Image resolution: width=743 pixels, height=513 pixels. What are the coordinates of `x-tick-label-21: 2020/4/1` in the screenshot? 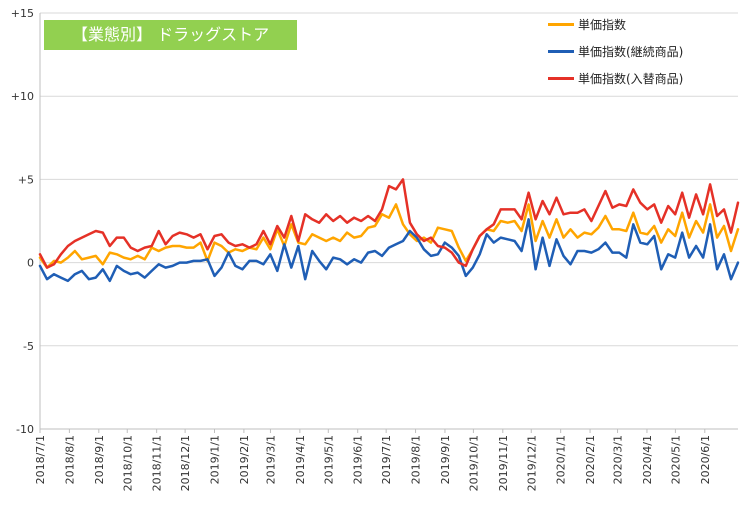 It's located at (647, 459).